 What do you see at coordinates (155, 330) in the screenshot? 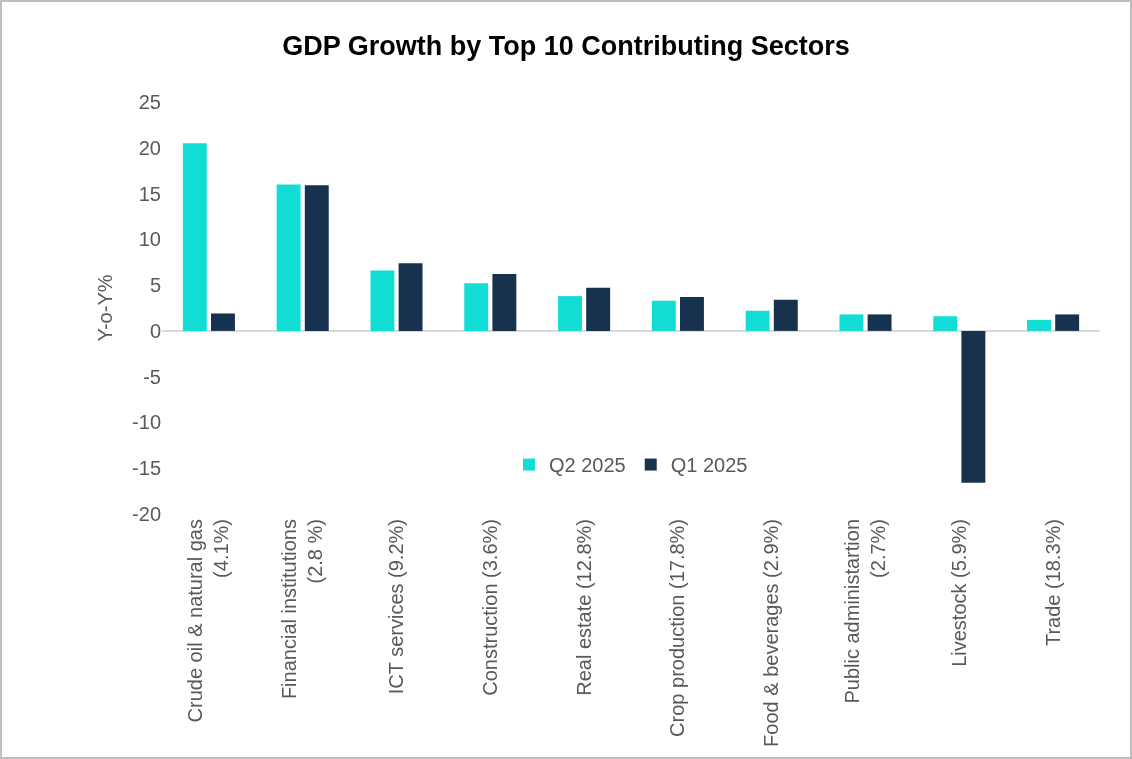
I see `y-tick-label: 0` at bounding box center [155, 330].